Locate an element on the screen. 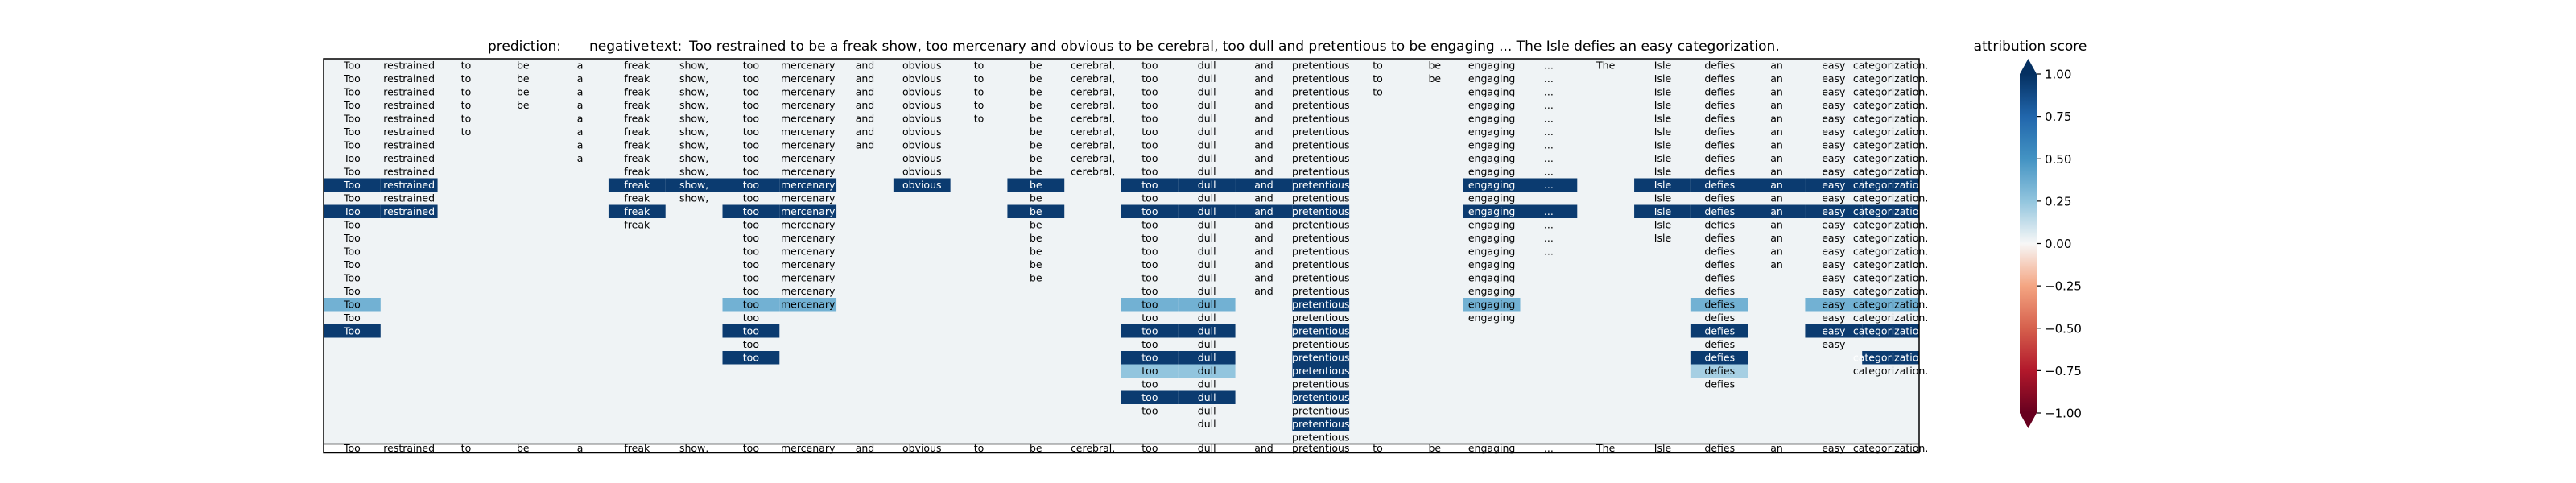  x-tick-label: to is located at coordinates (979, 448).